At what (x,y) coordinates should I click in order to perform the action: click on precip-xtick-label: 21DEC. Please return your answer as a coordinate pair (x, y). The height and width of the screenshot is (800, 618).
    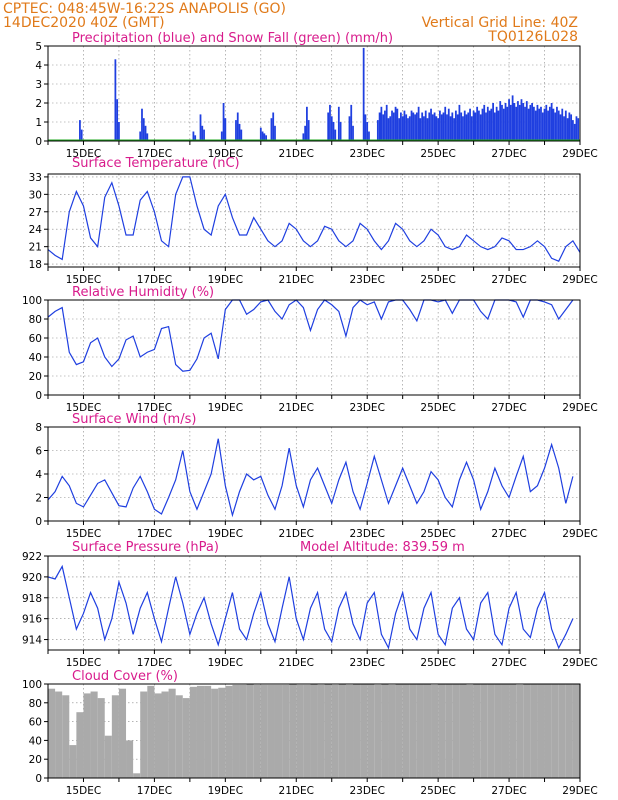
    Looking at the image, I should click on (296, 154).